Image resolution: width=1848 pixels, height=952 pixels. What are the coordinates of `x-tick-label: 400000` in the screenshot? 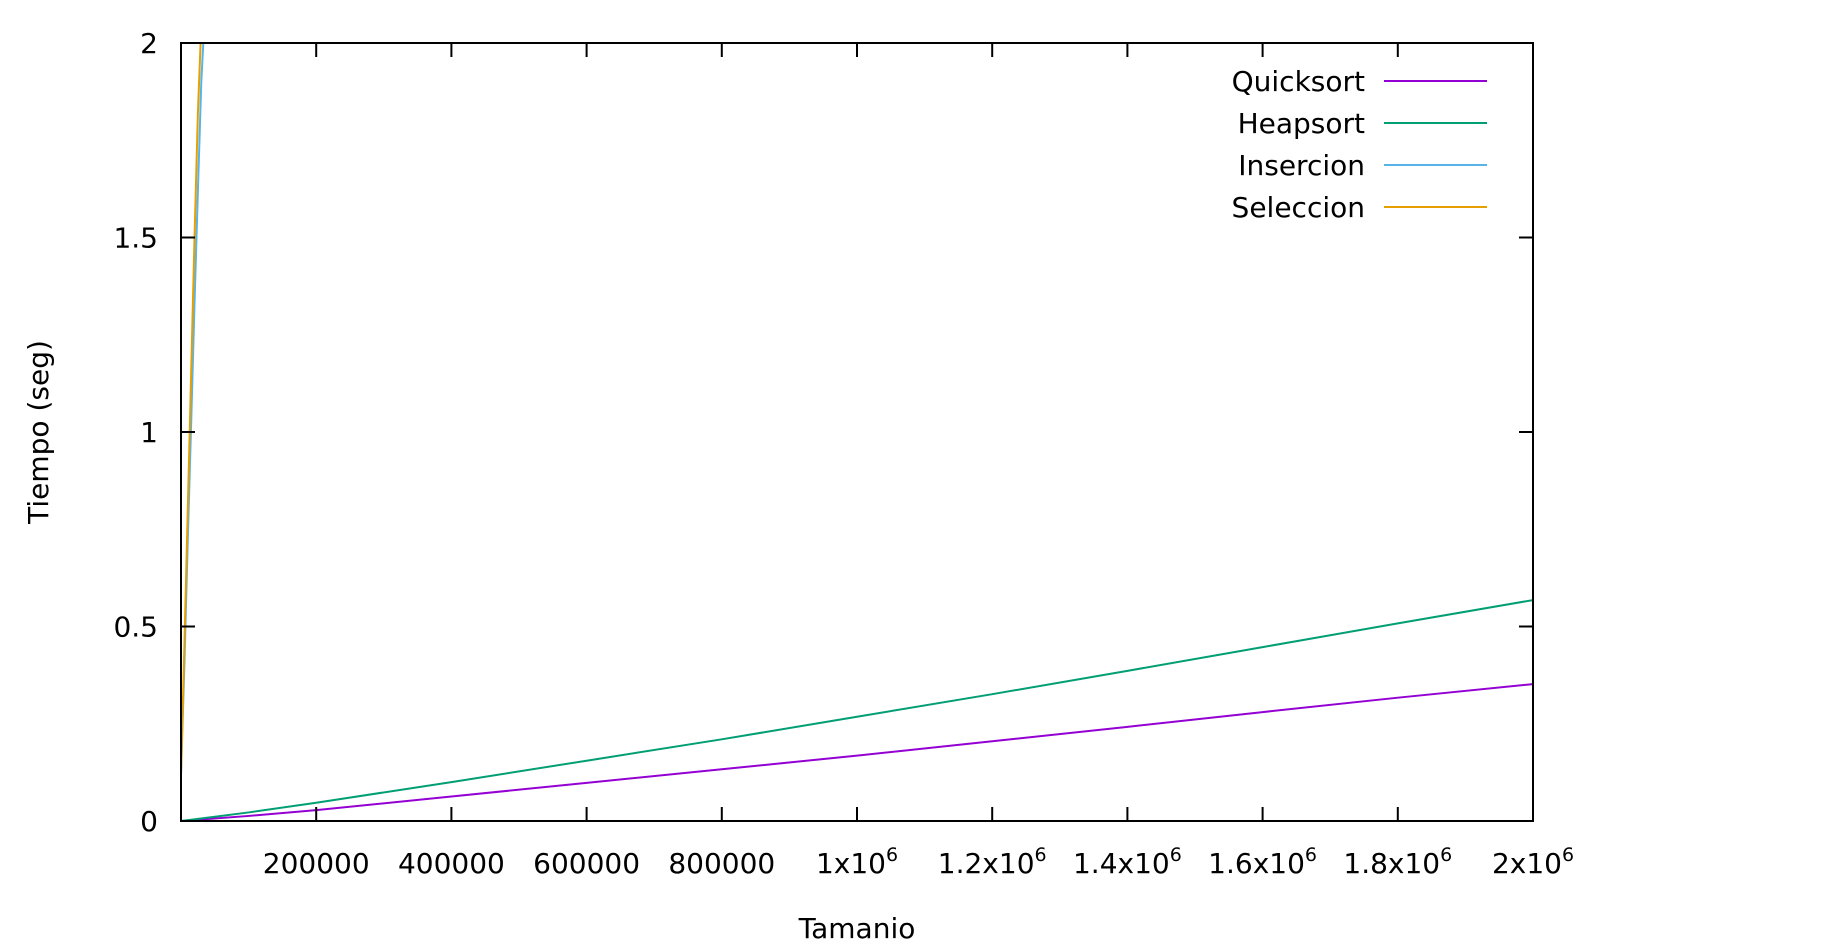 It's located at (451, 863).